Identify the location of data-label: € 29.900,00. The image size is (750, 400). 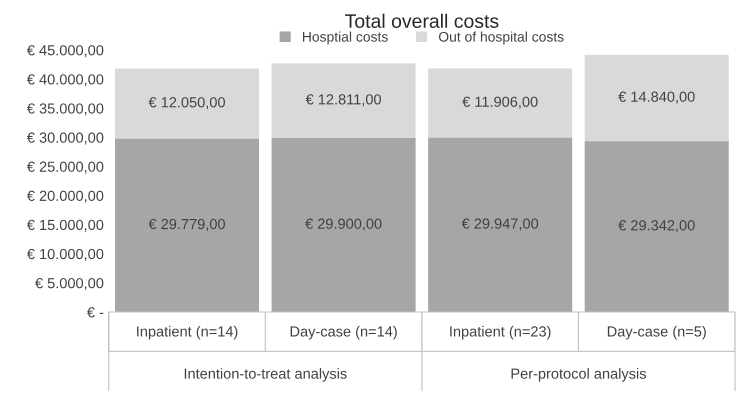
(343, 224).